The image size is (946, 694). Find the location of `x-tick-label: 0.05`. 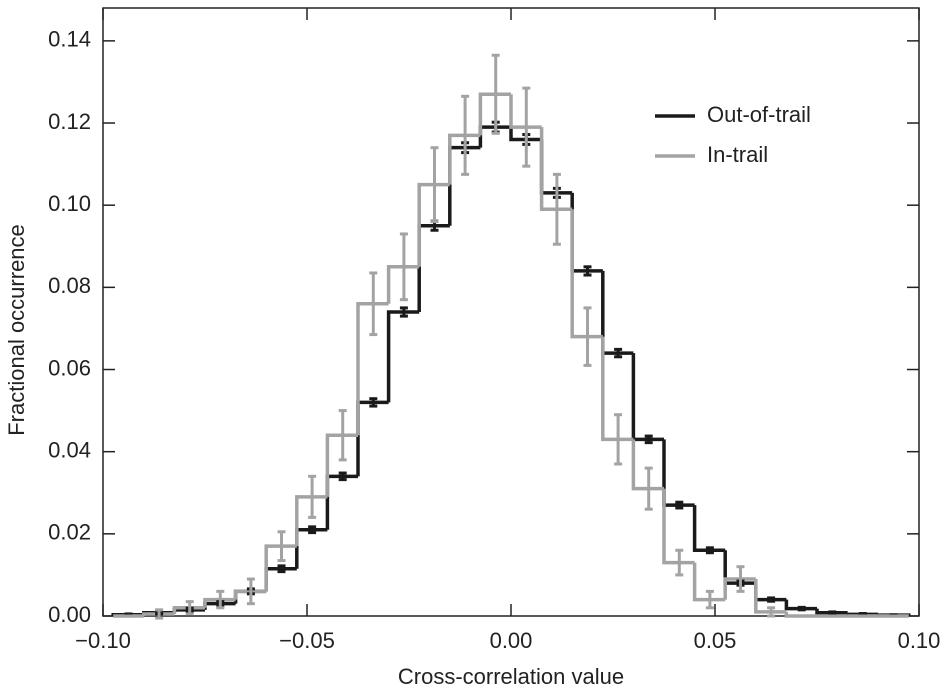

x-tick-label: 0.05 is located at coordinates (715, 640).